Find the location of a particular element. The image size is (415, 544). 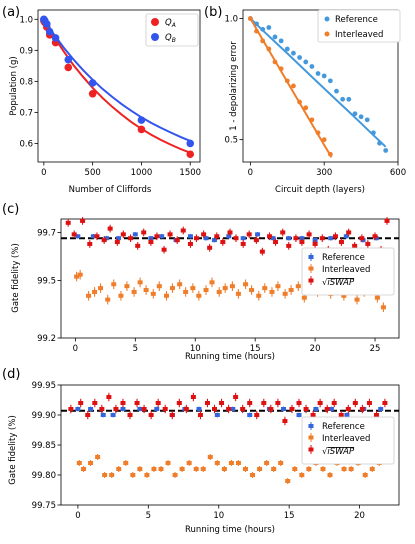

y-tick-label: 99.90 is located at coordinates (44, 416).